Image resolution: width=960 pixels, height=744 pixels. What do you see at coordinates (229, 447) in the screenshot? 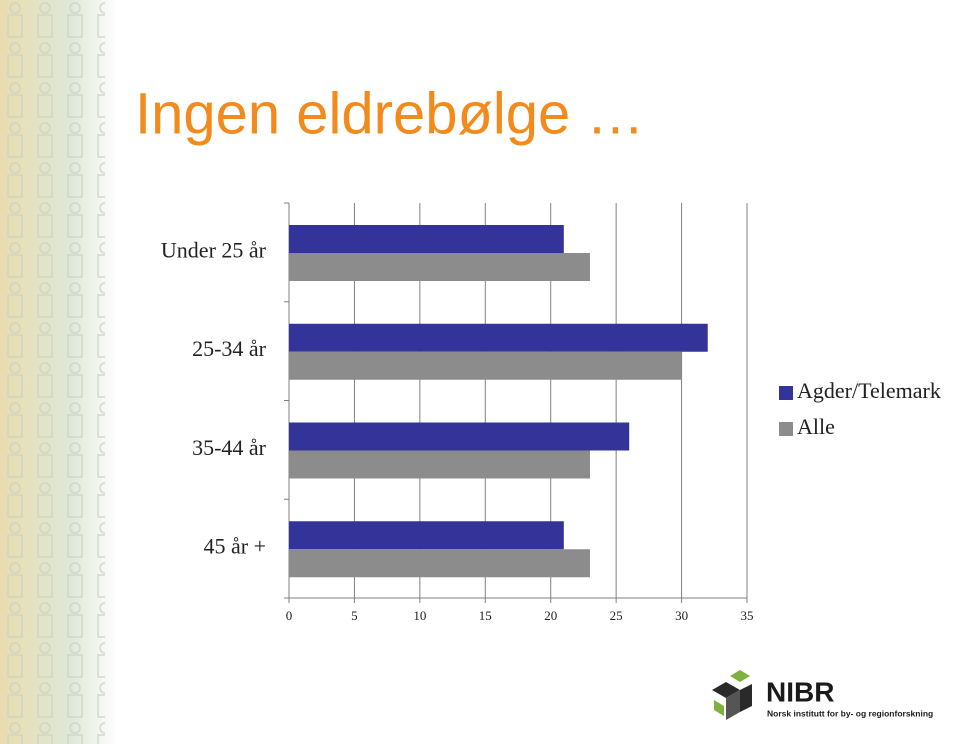
I see `y-tick-label: 35-44 år` at bounding box center [229, 447].